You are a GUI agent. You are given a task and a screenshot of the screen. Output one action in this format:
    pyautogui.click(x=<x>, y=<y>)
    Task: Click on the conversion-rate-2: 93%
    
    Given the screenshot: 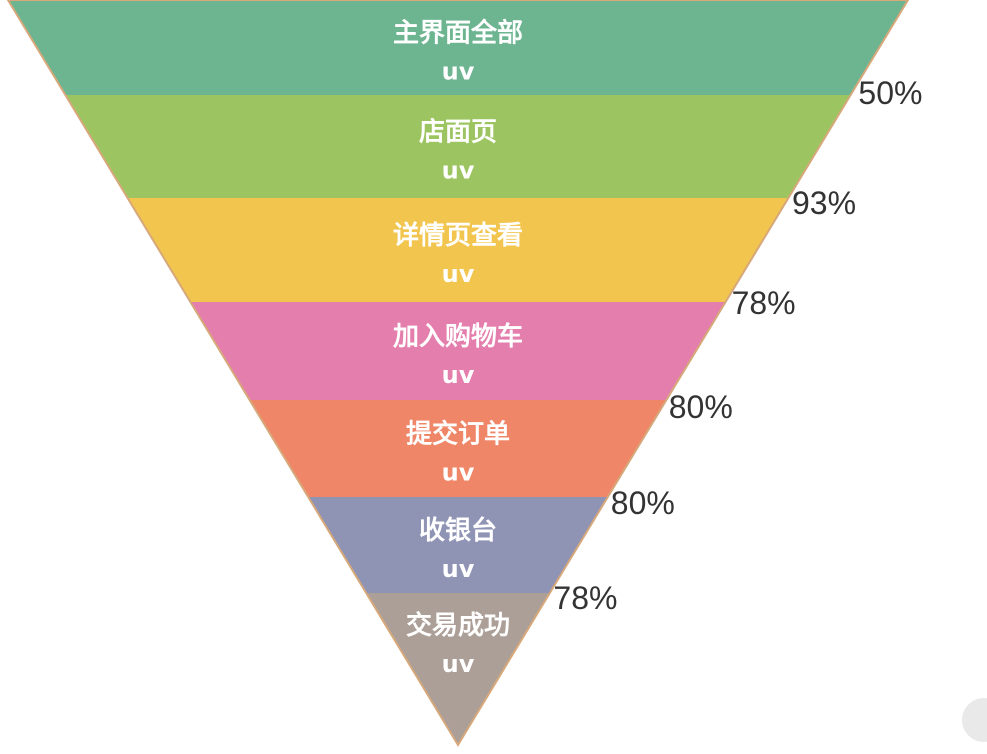 What is the action you would take?
    pyautogui.click(x=824, y=203)
    